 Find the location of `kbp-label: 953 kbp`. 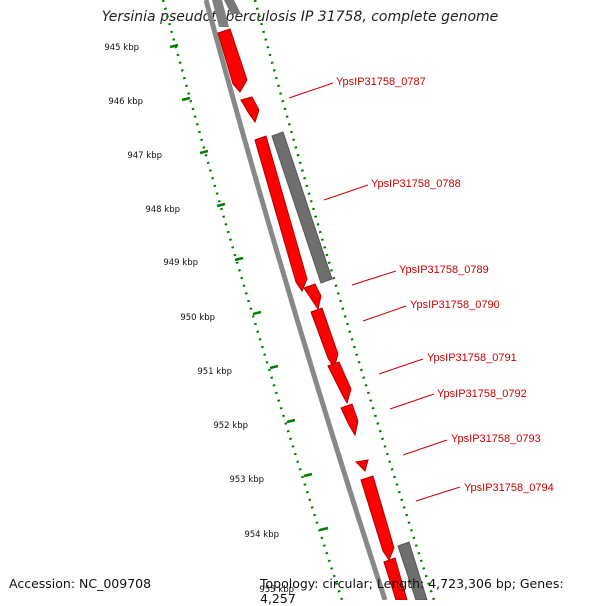

kbp-label: 953 kbp is located at coordinates (246, 480).